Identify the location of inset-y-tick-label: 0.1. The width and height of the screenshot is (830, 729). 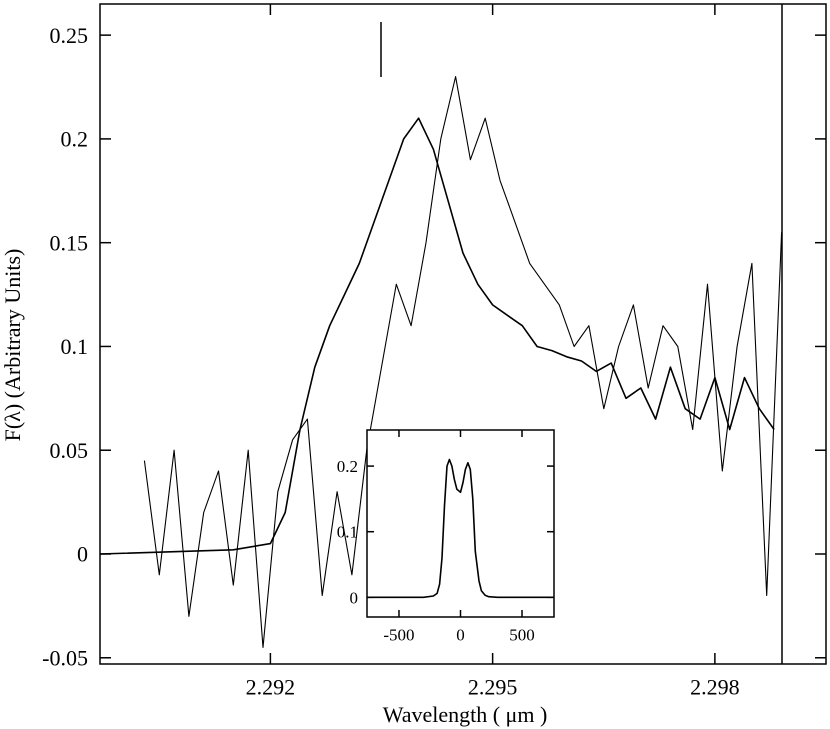
(347, 532).